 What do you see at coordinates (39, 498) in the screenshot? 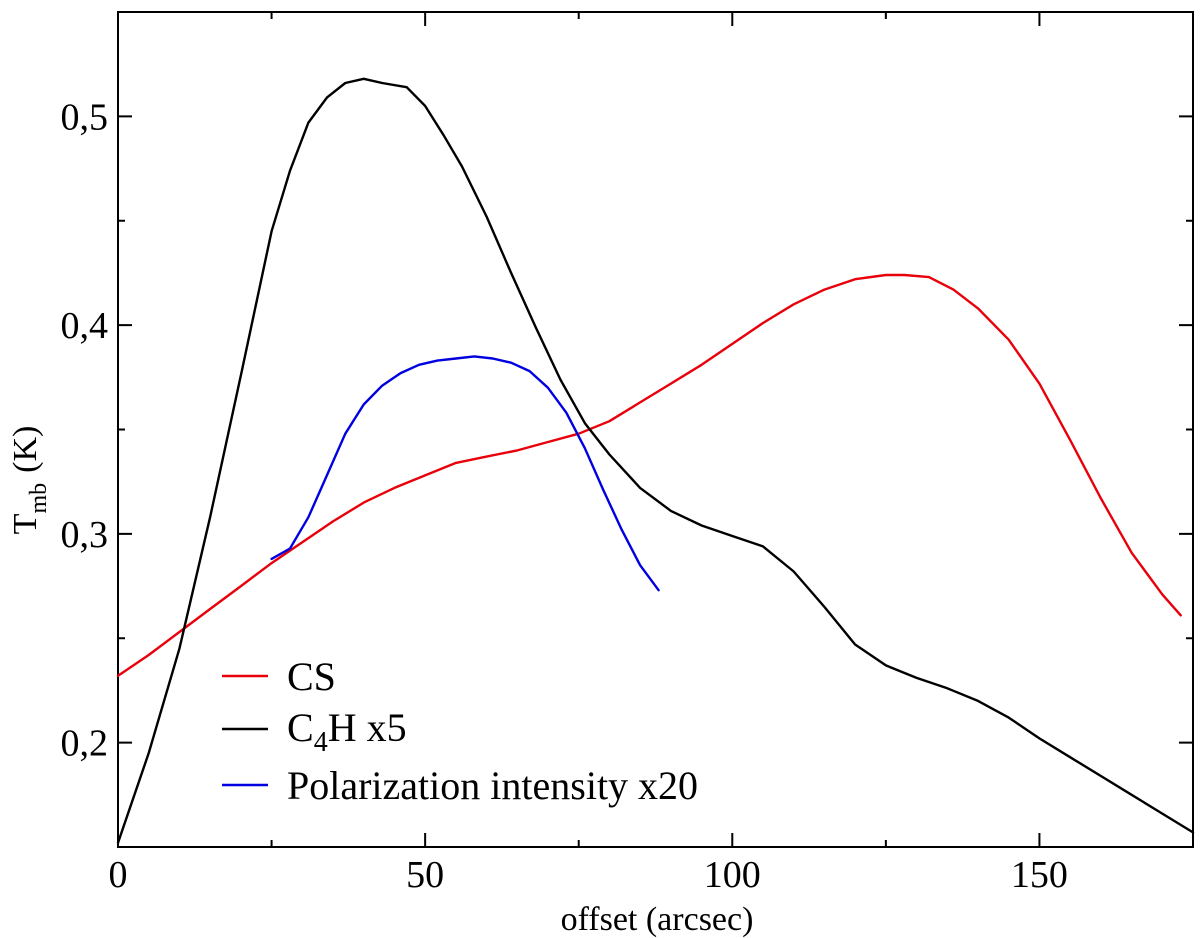
I see `y-axis-title-sub: mb` at bounding box center [39, 498].